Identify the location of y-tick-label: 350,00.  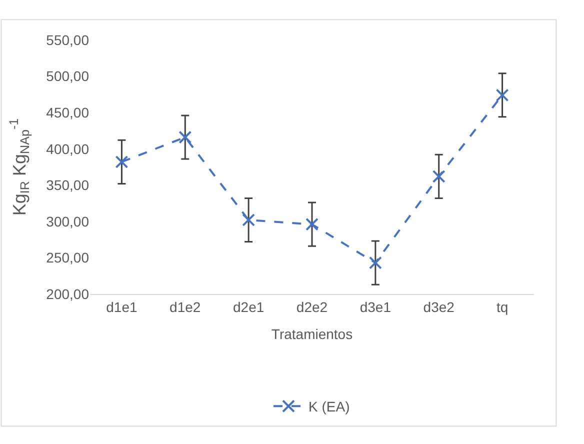
(68, 185).